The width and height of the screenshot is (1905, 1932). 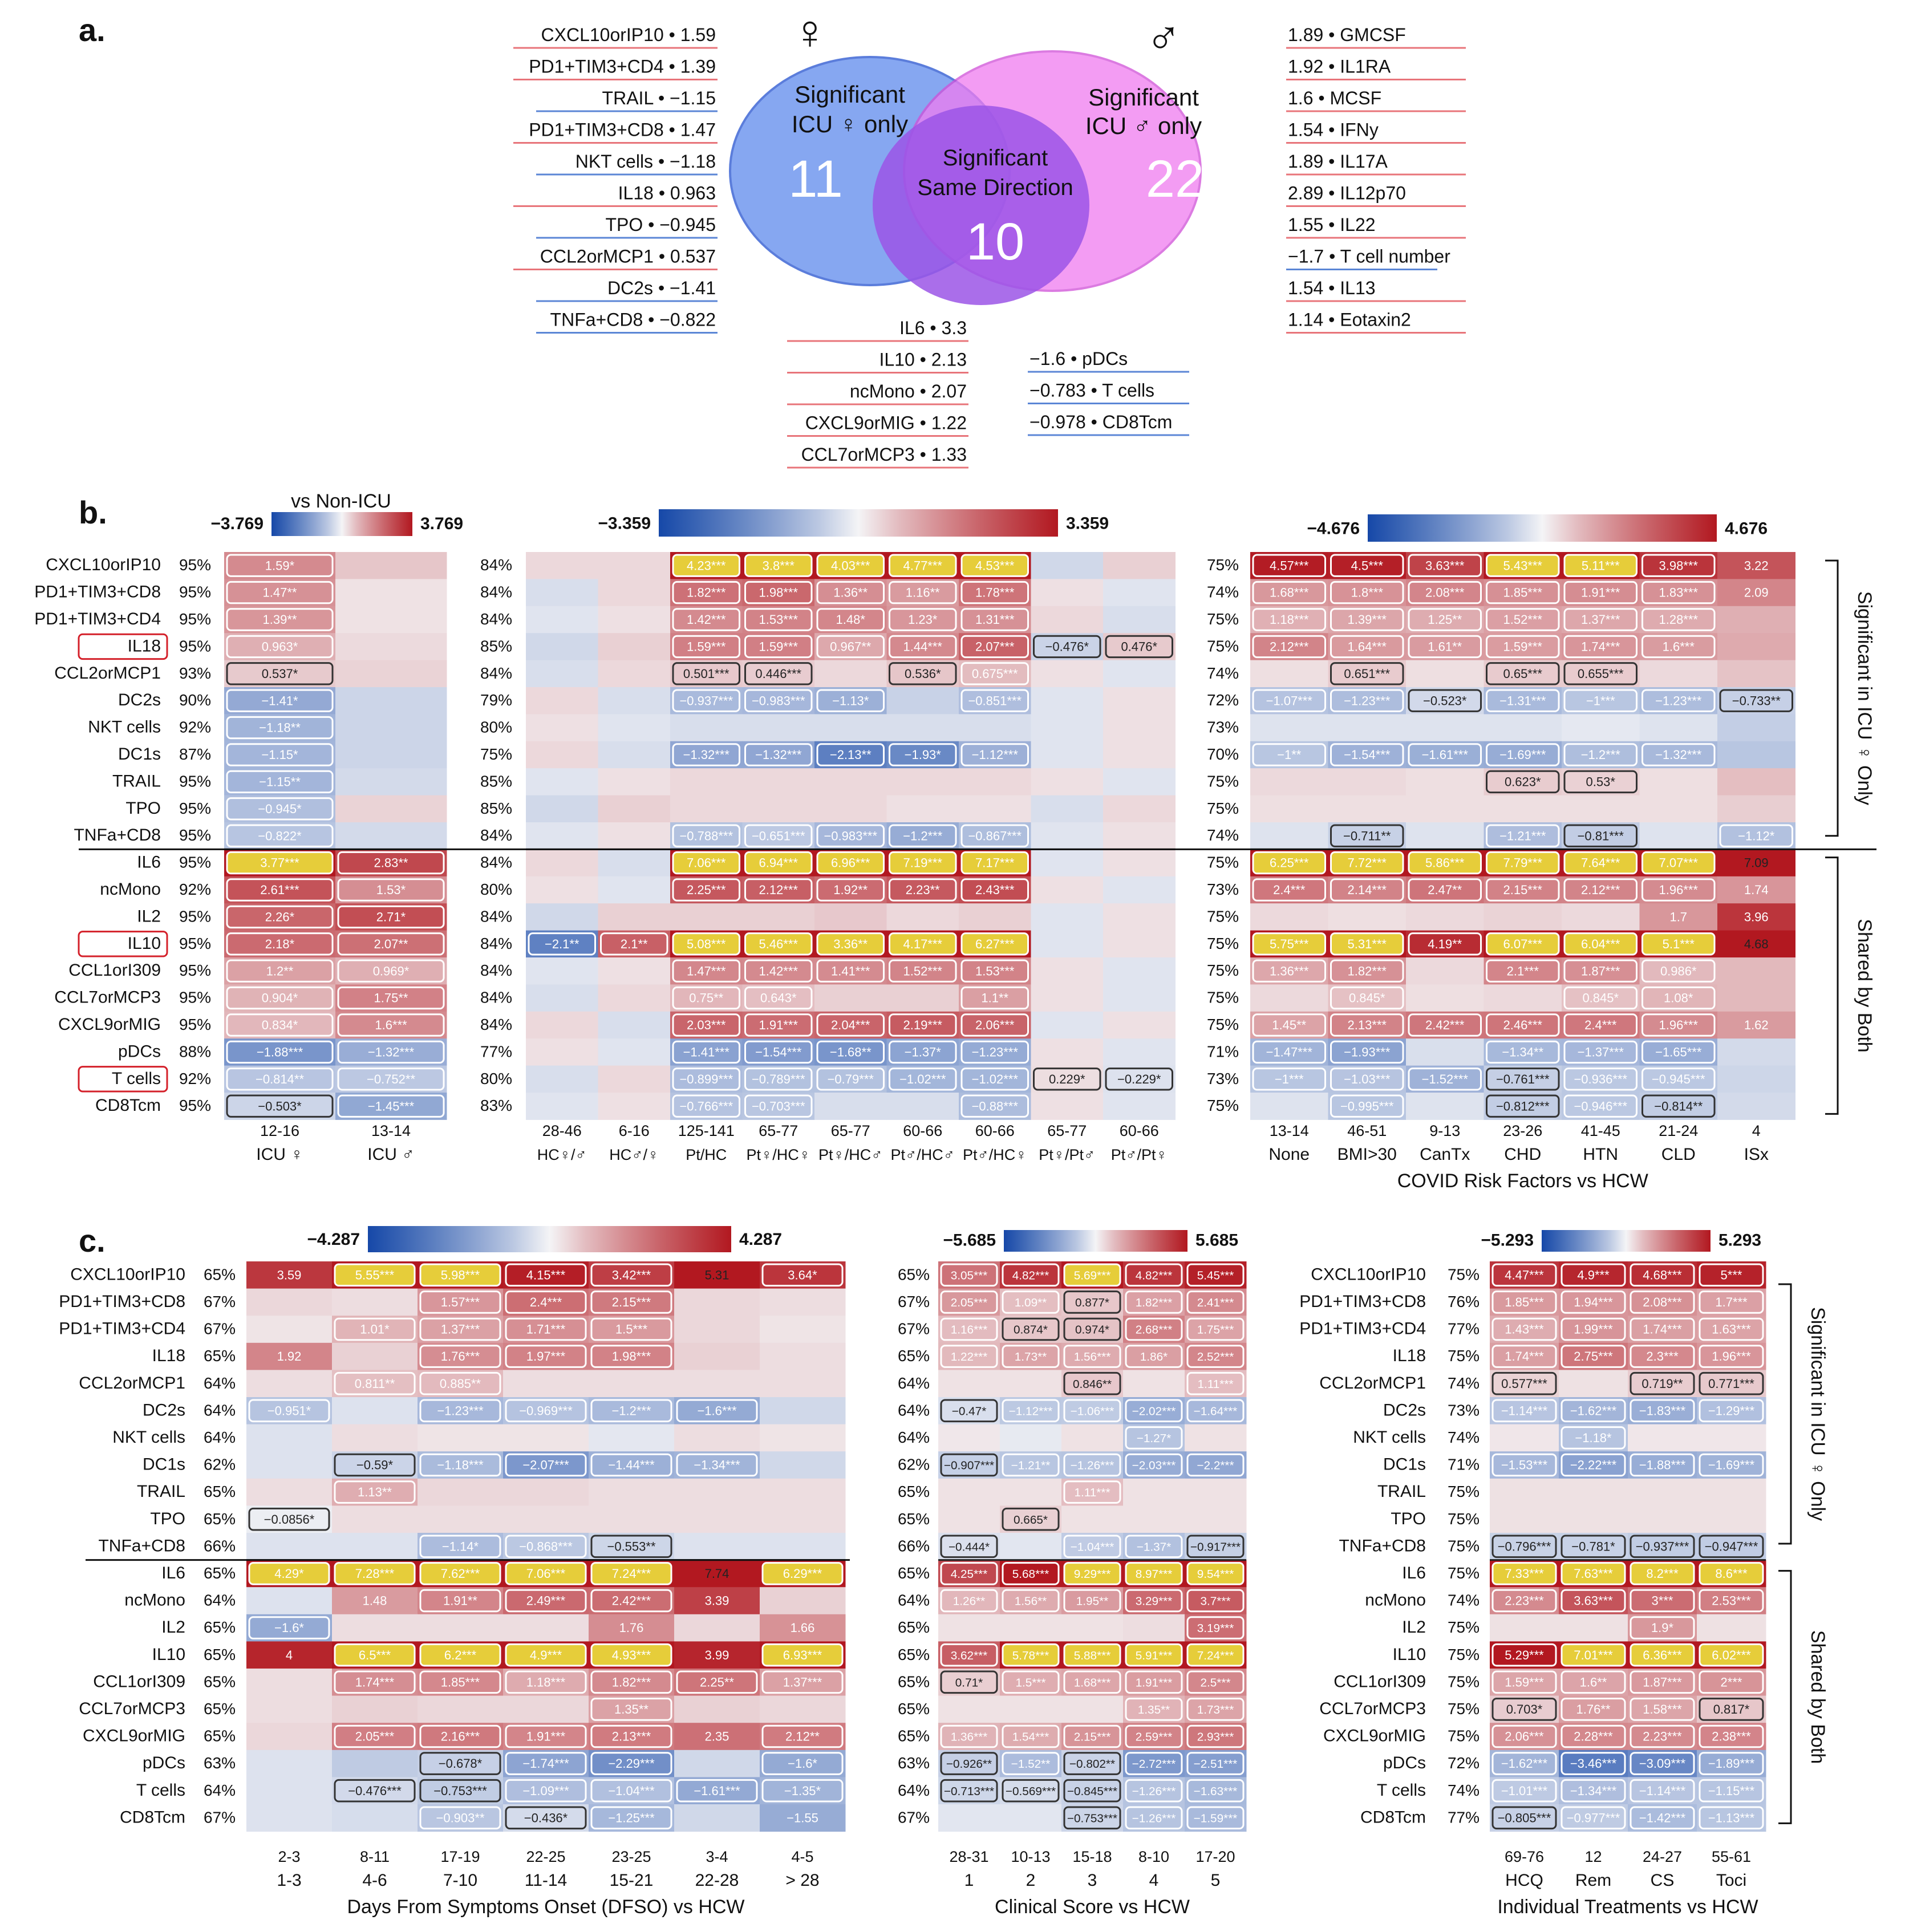 What do you see at coordinates (628, 256) in the screenshot?
I see `female-feature-item: CCL2orMCP1 • 0.537` at bounding box center [628, 256].